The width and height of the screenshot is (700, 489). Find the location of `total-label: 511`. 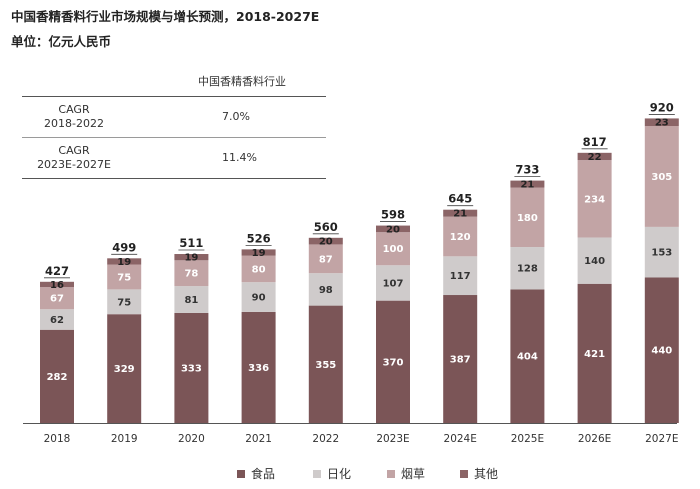

total-label: 511 is located at coordinates (191, 243).